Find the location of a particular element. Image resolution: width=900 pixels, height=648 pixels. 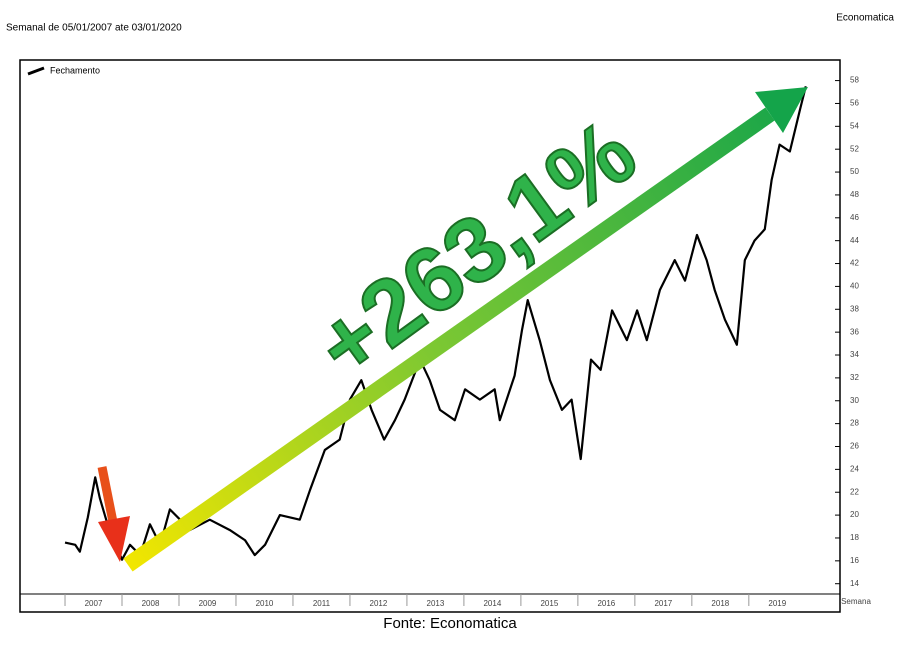

x-tick-label: 2013 is located at coordinates (436, 603).